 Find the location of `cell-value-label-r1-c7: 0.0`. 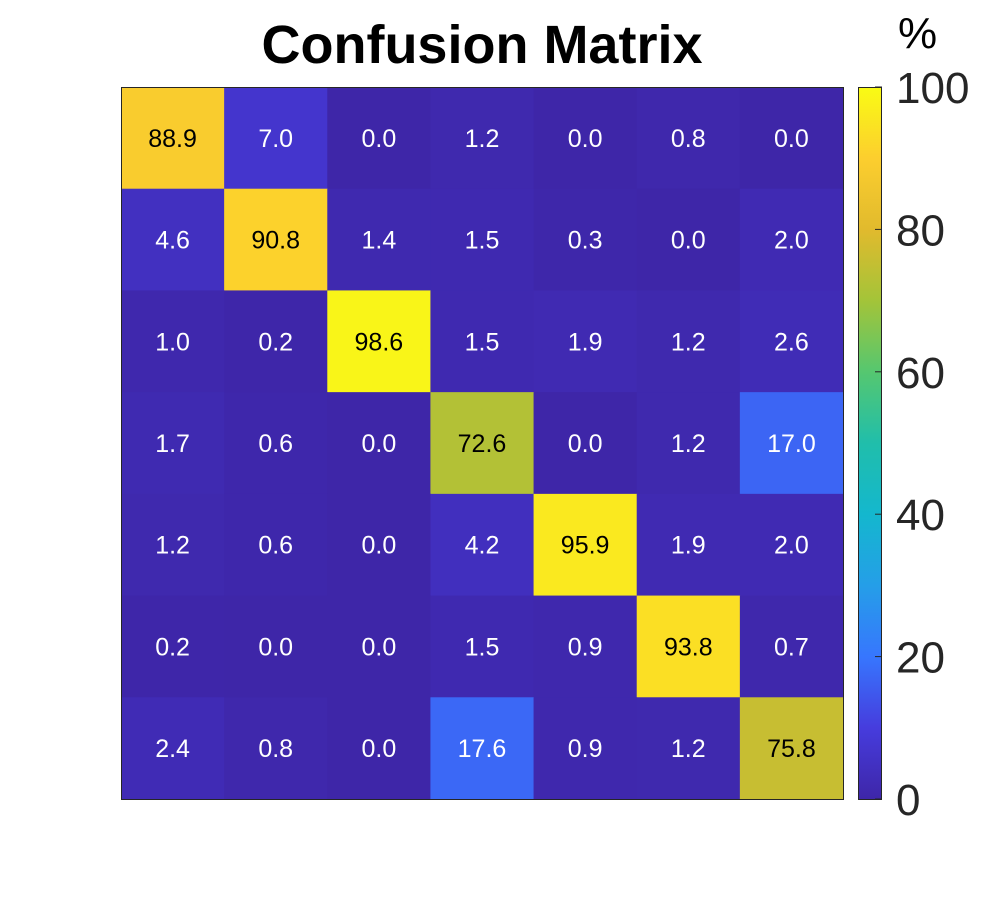

cell-value-label-r1-c7: 0.0 is located at coordinates (791, 139).